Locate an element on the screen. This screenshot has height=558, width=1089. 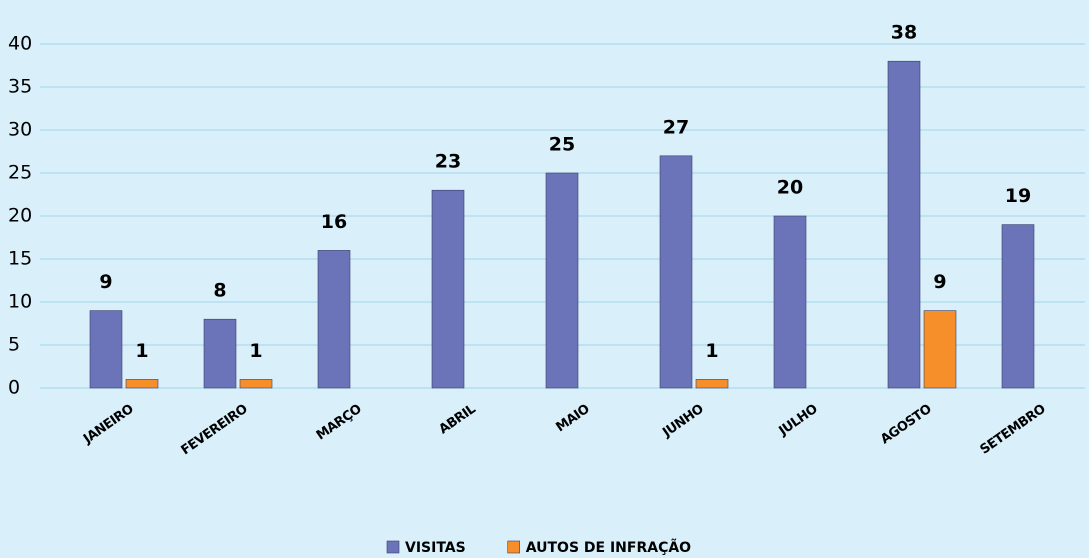
x-tick-label: ABRIL is located at coordinates (457, 420).